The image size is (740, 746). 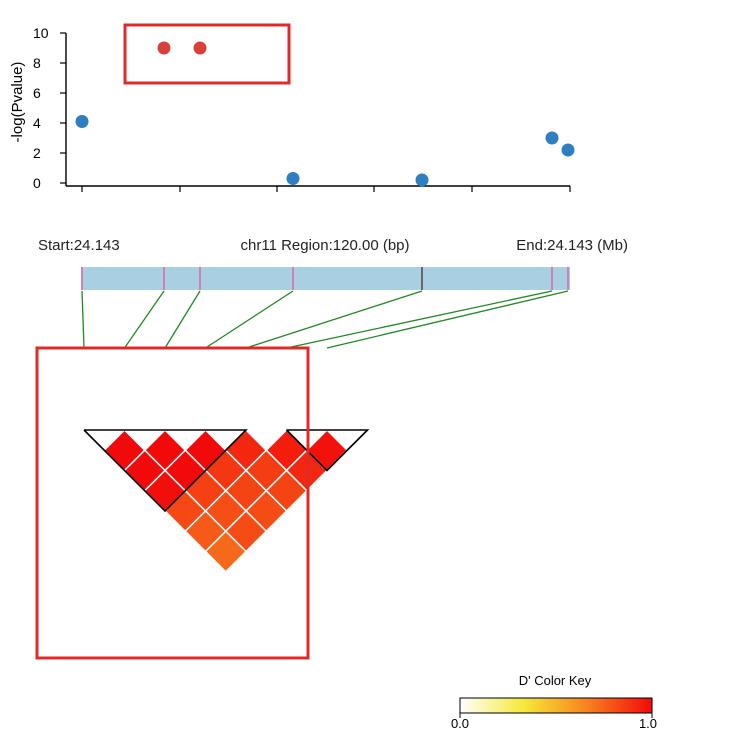 I want to click on y-tick-label: 8, so click(x=37, y=63).